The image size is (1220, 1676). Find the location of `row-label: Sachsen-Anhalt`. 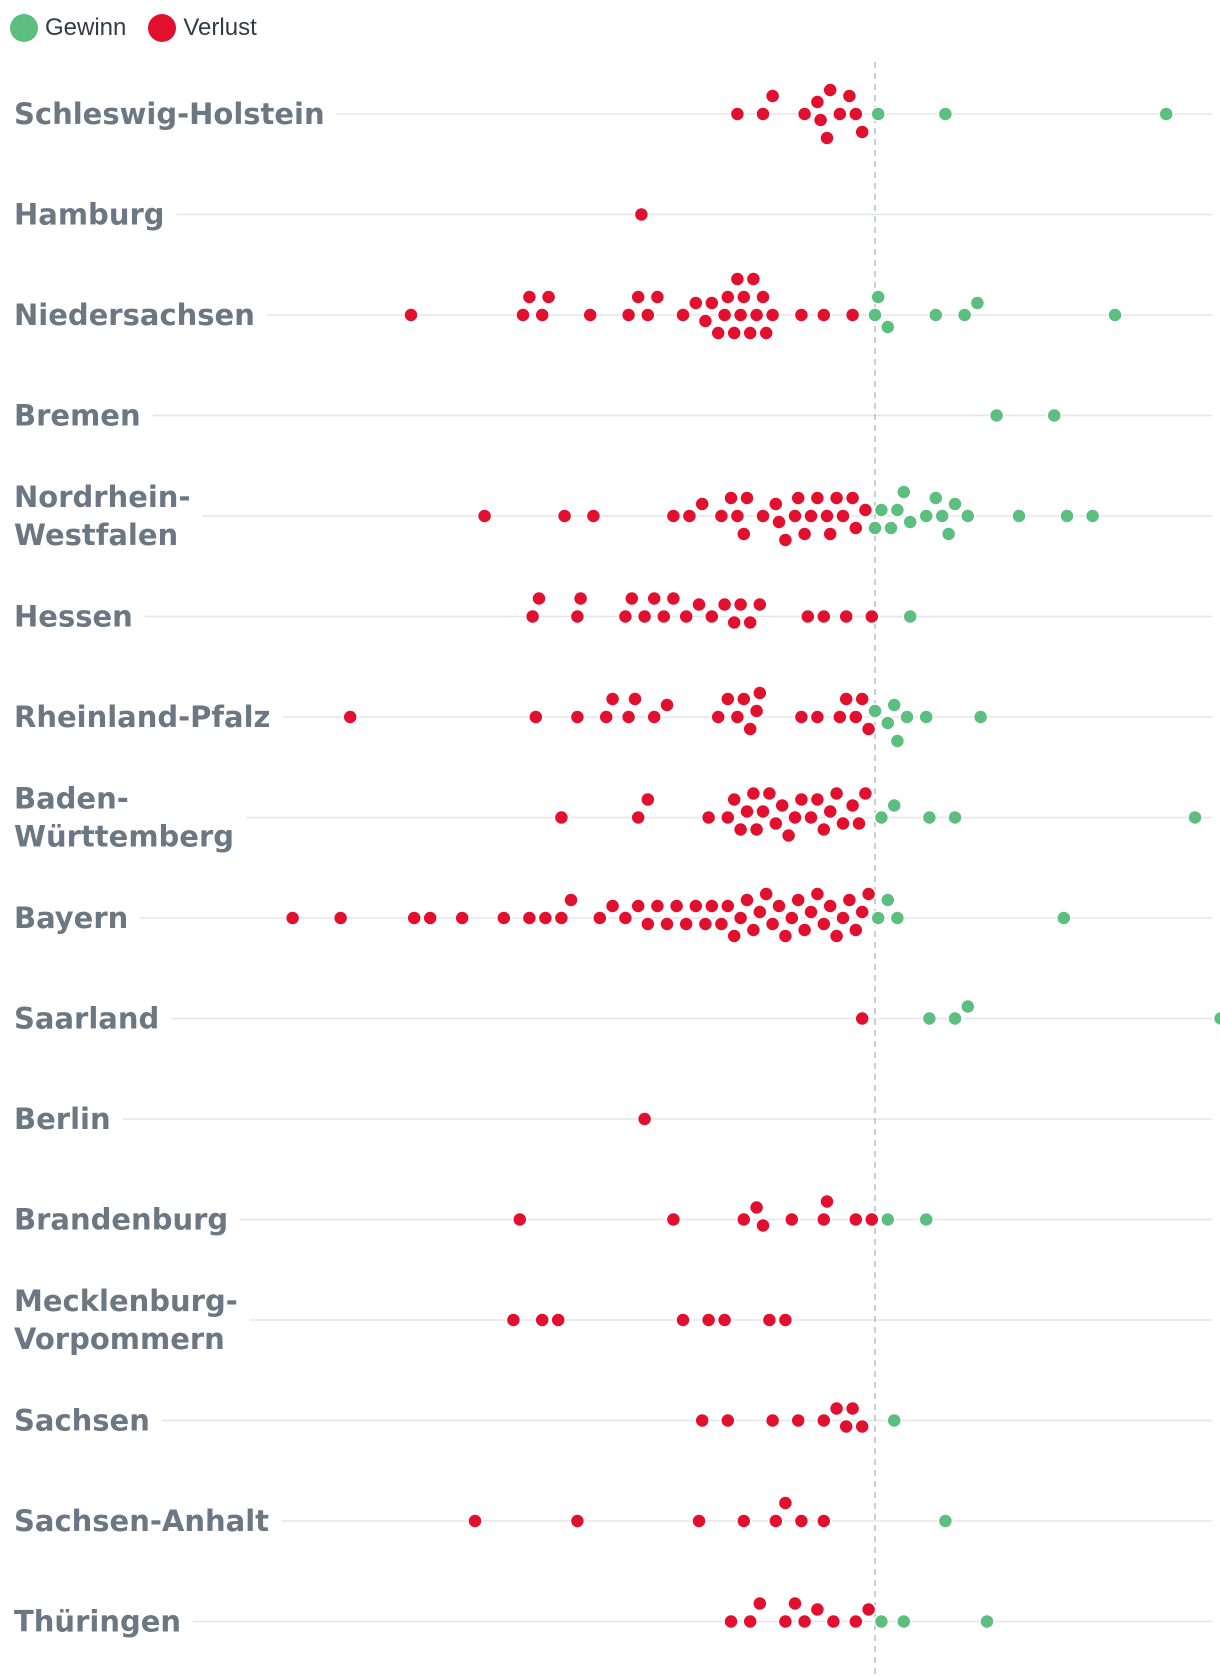

row-label: Sachsen-Anhalt is located at coordinates (141, 1521).